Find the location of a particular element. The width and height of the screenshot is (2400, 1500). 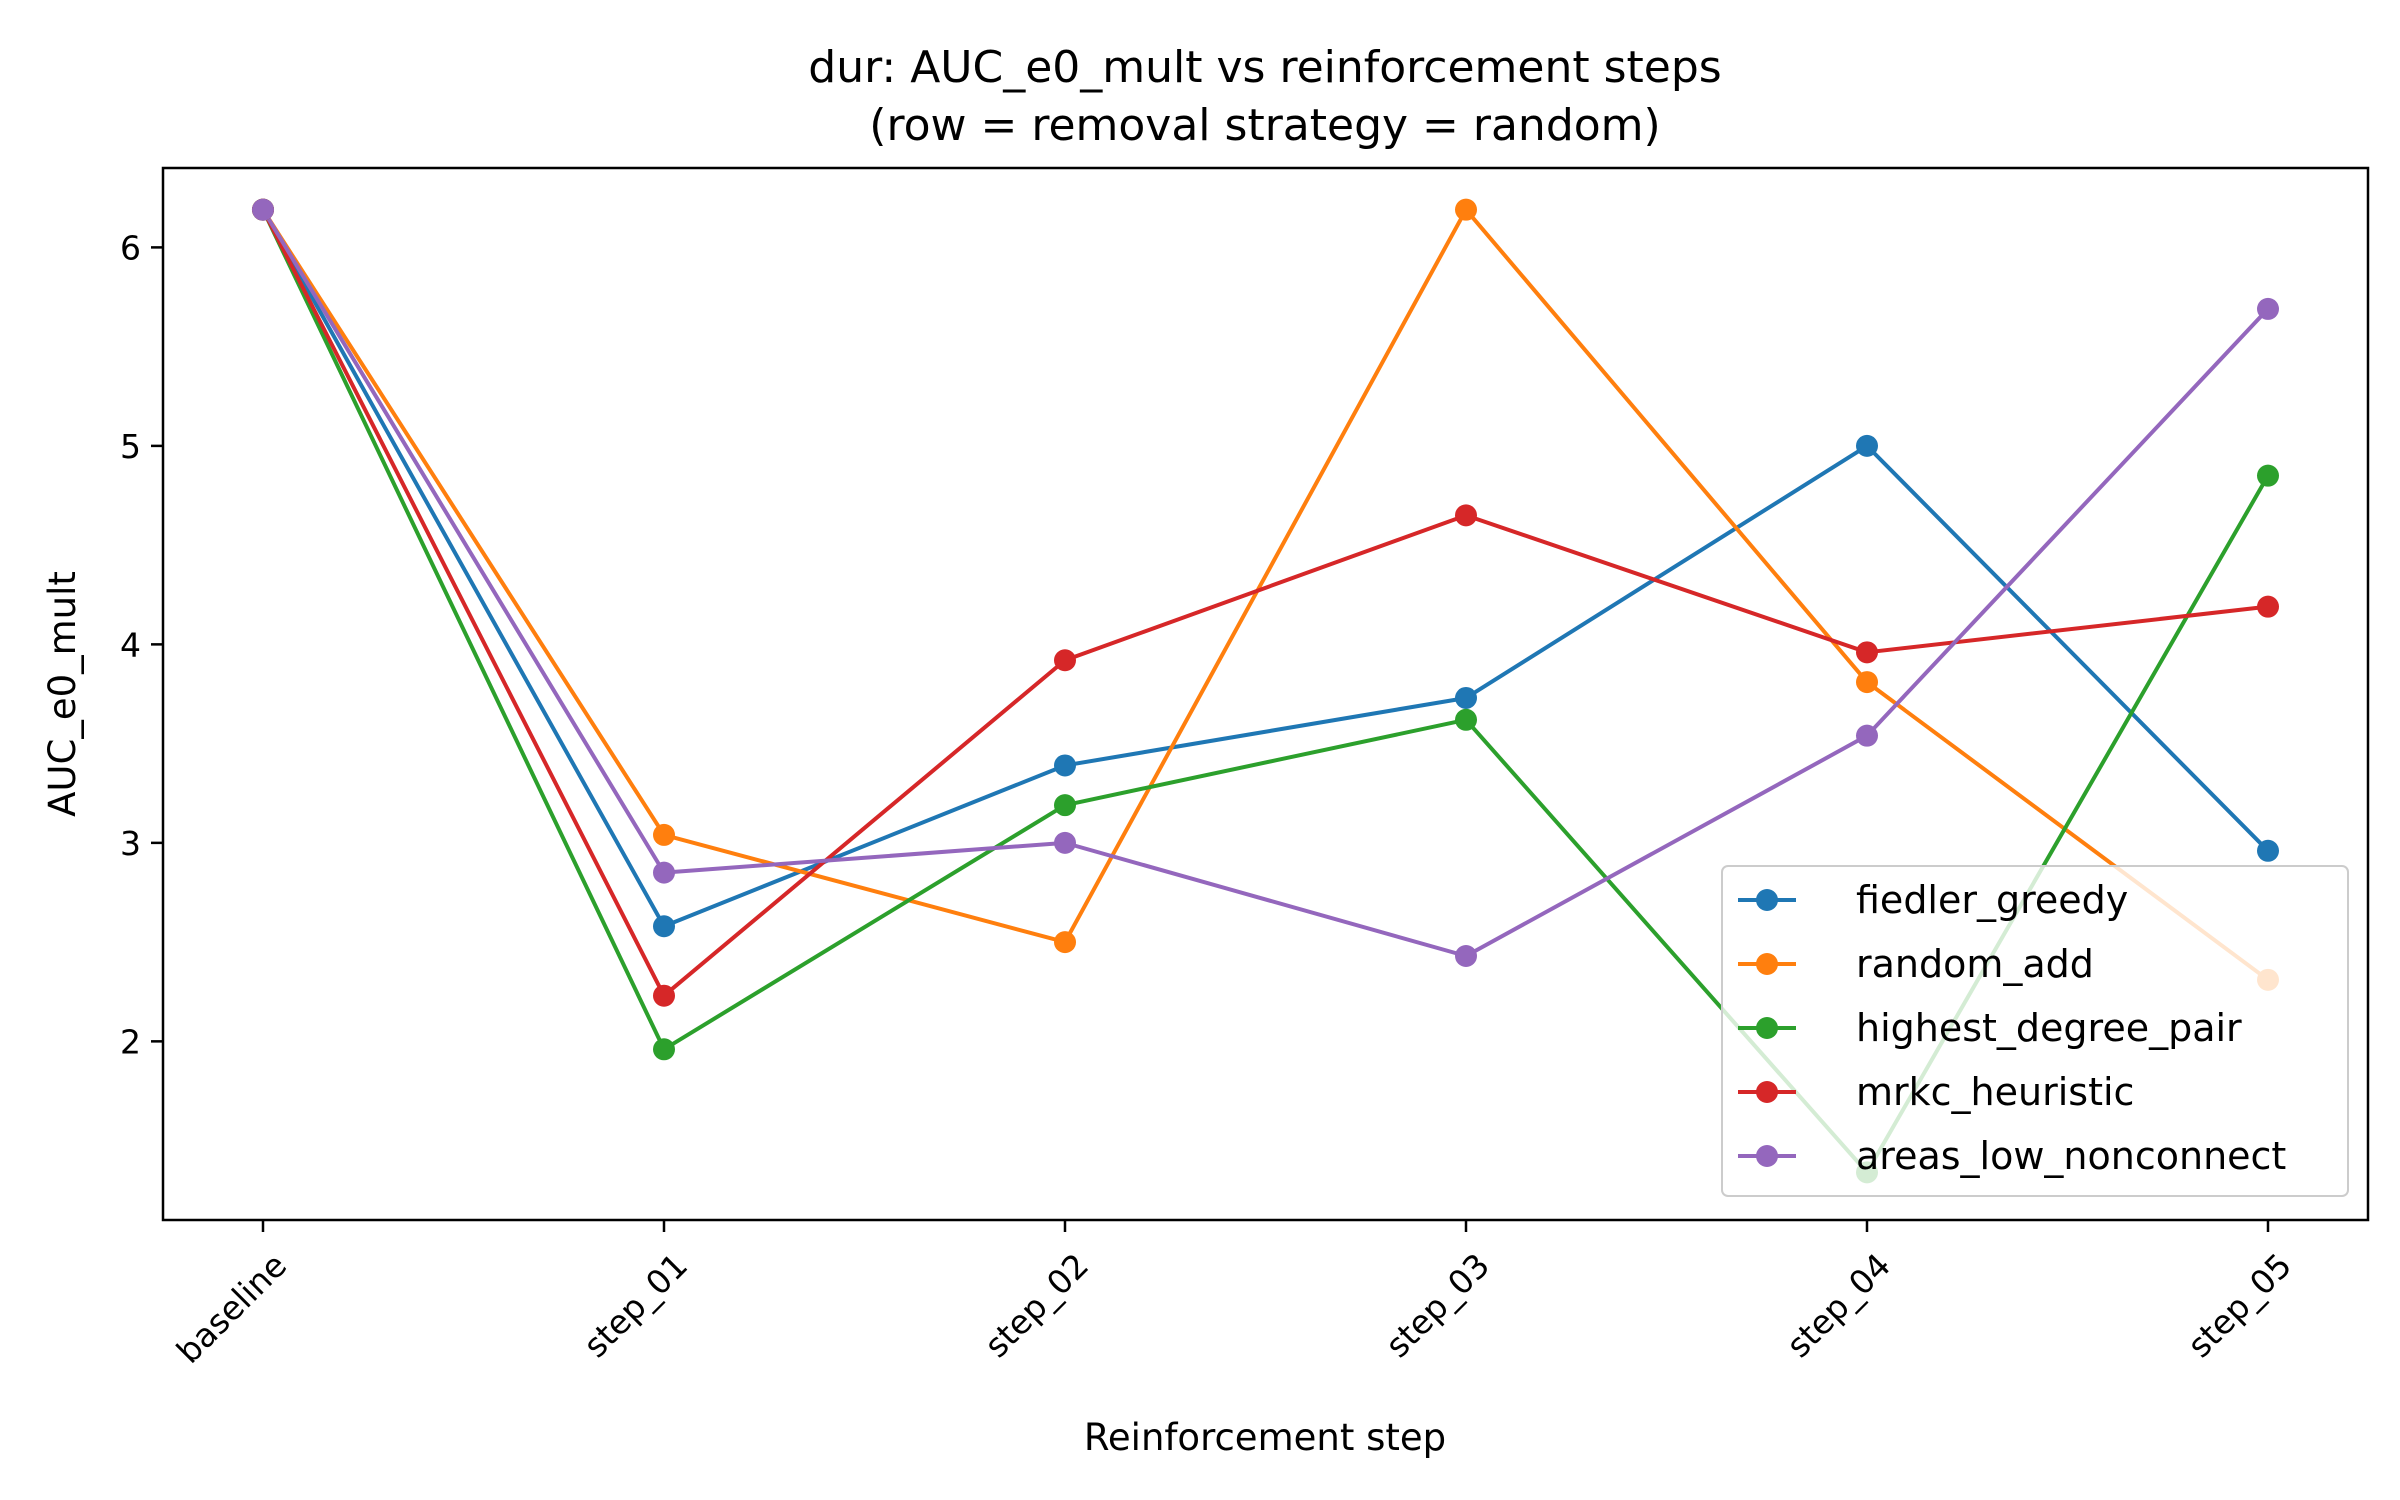

legend-label: mrkc_heuristic is located at coordinates (1995, 1092).